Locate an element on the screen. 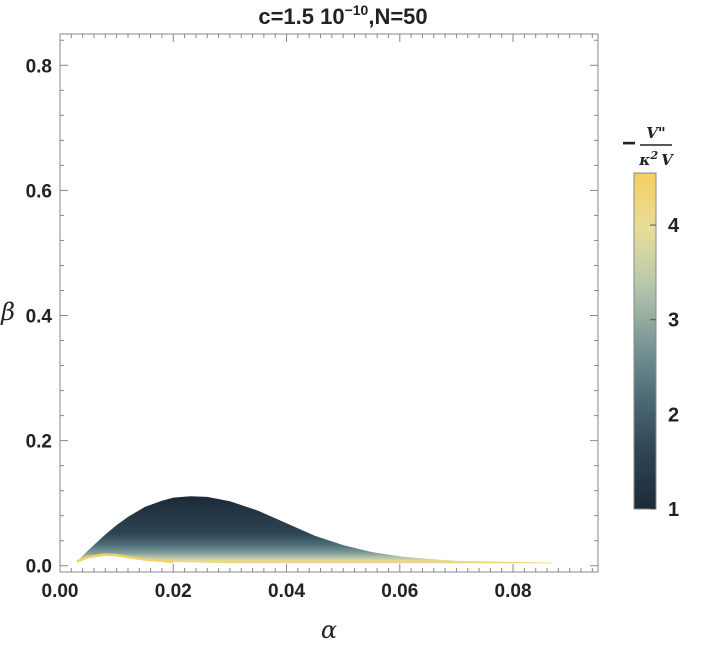 The height and width of the screenshot is (647, 702). chart-title: c=1.5 10−10,N=50 is located at coordinates (342, 15).